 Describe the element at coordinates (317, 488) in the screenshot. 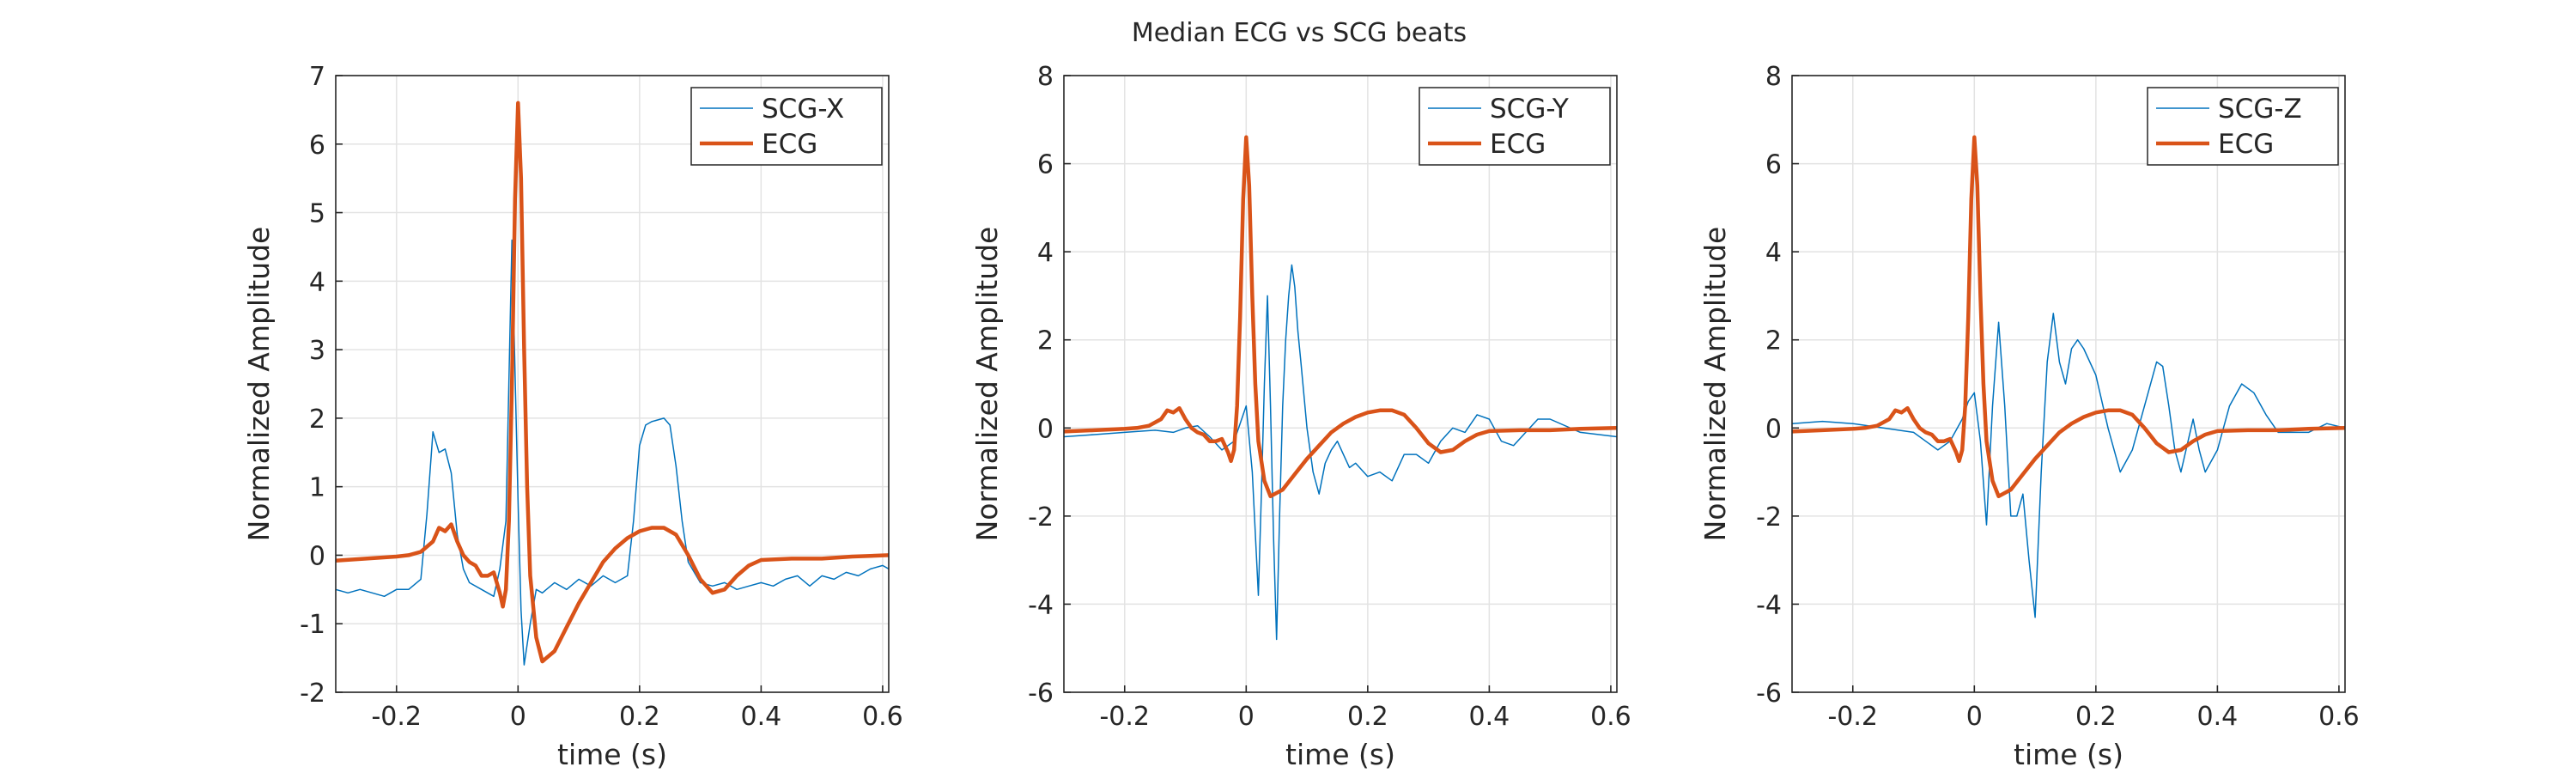

I see `y-tick-label: 1` at that location.